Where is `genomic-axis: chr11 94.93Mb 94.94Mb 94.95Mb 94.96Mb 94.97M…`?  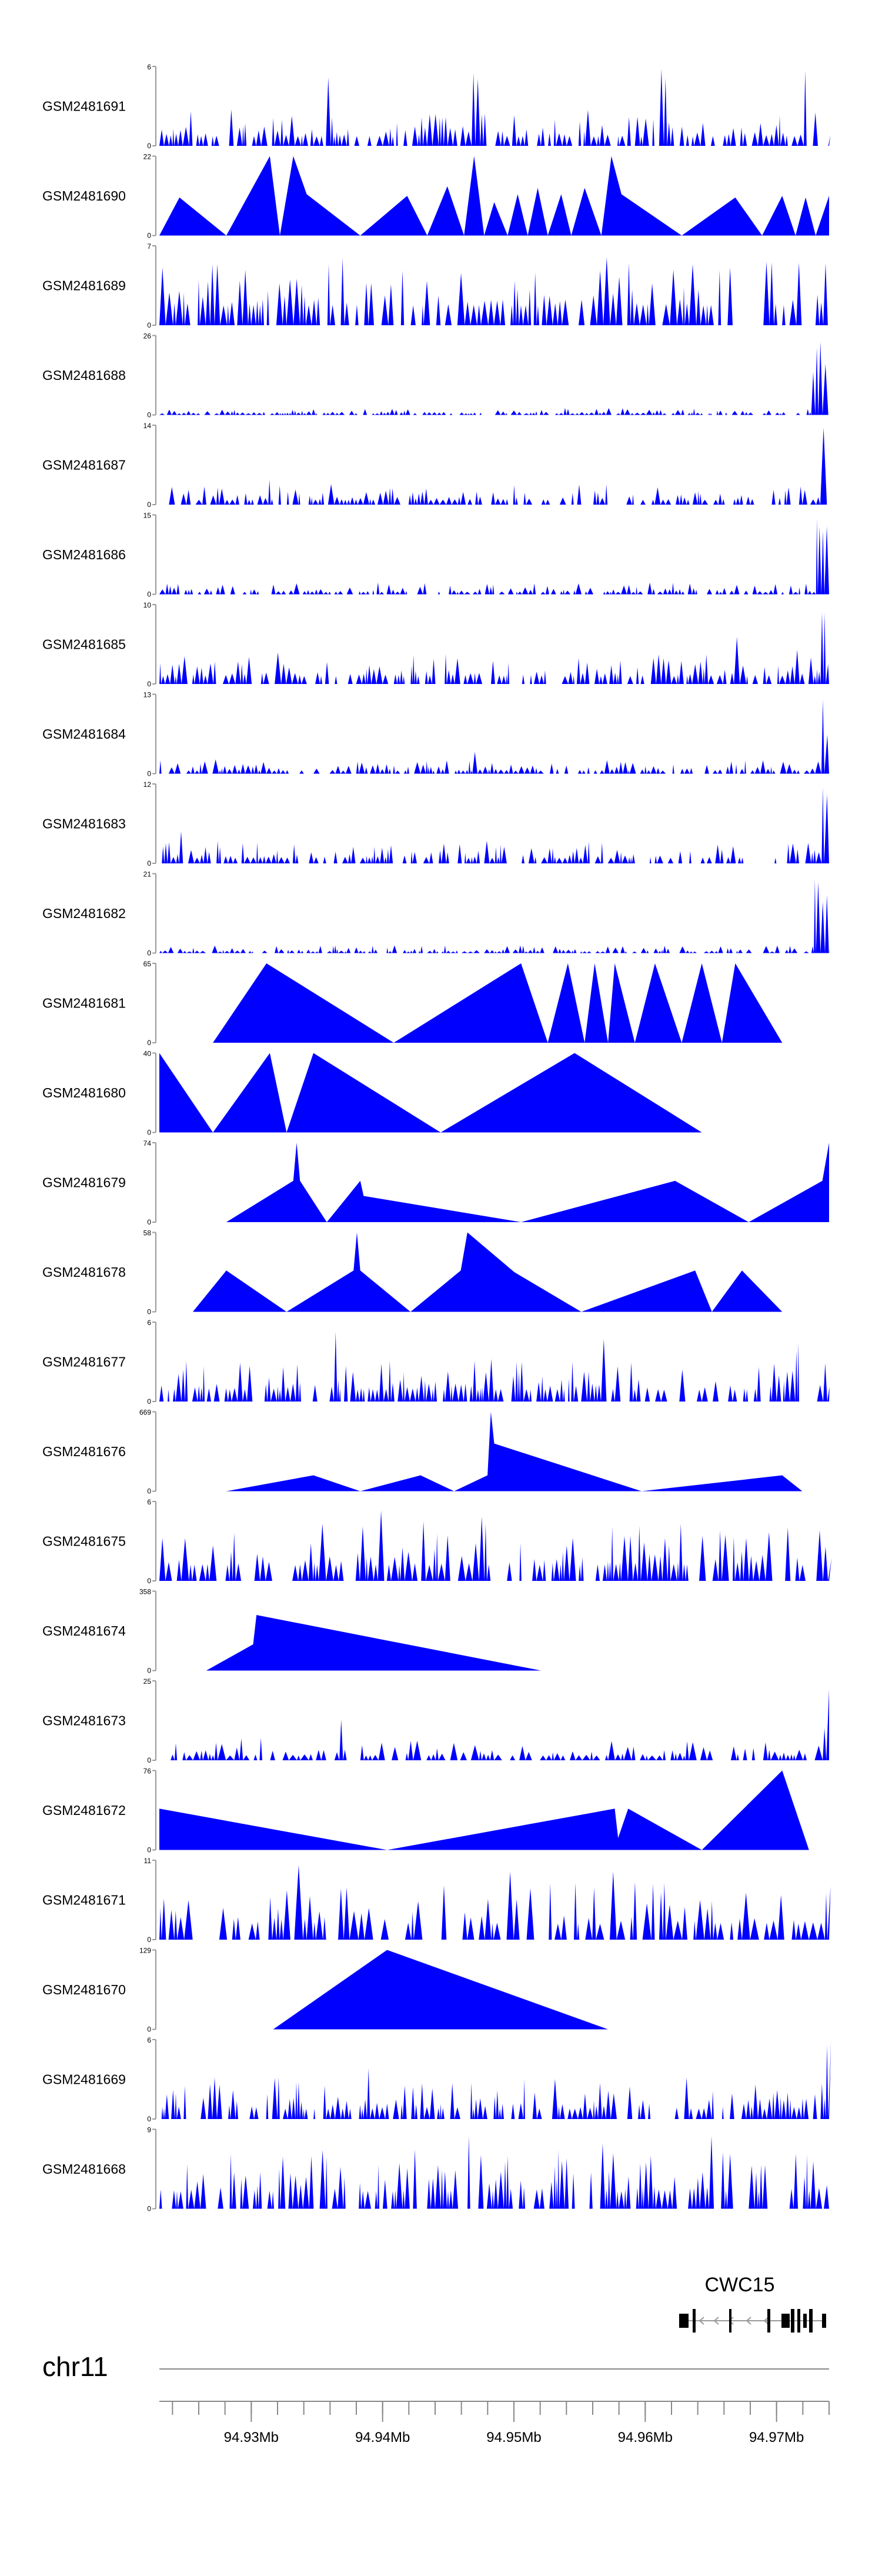
genomic-axis: chr11 94.93Mb 94.94Mb 94.95Mb 94.96Mb 94.97M… is located at coordinates (436, 2398).